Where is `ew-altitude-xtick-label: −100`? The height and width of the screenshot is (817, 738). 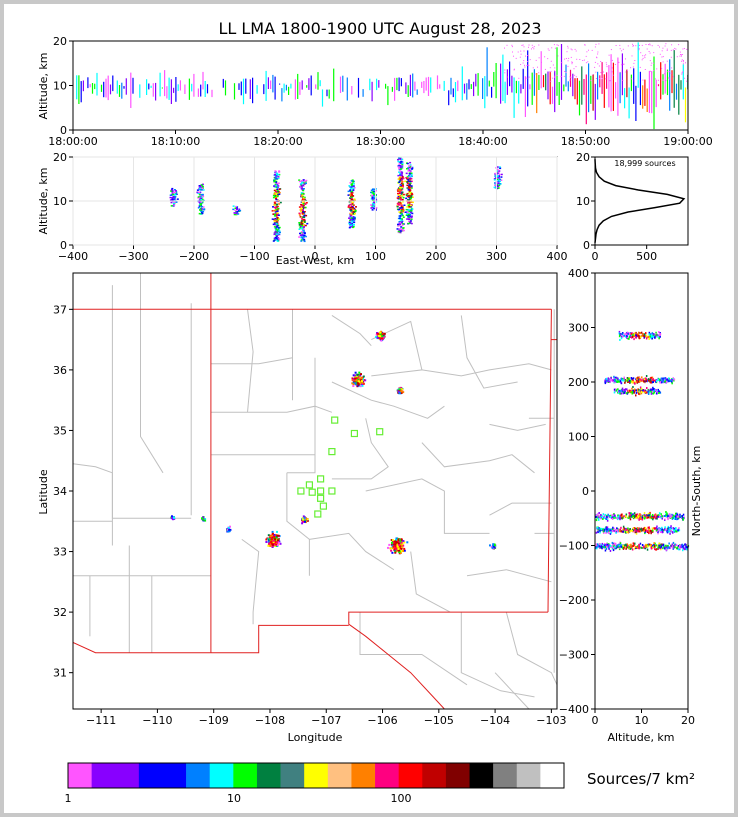 ew-altitude-xtick-label: −100 is located at coordinates (254, 256).